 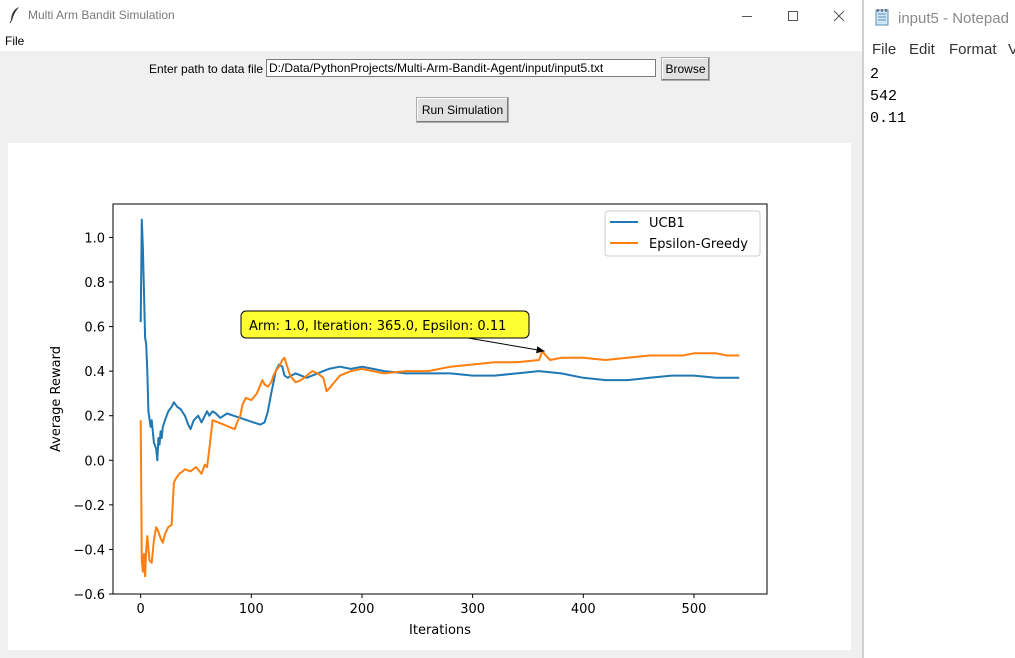 What do you see at coordinates (884, 96) in the screenshot?
I see `text-line: 542` at bounding box center [884, 96].